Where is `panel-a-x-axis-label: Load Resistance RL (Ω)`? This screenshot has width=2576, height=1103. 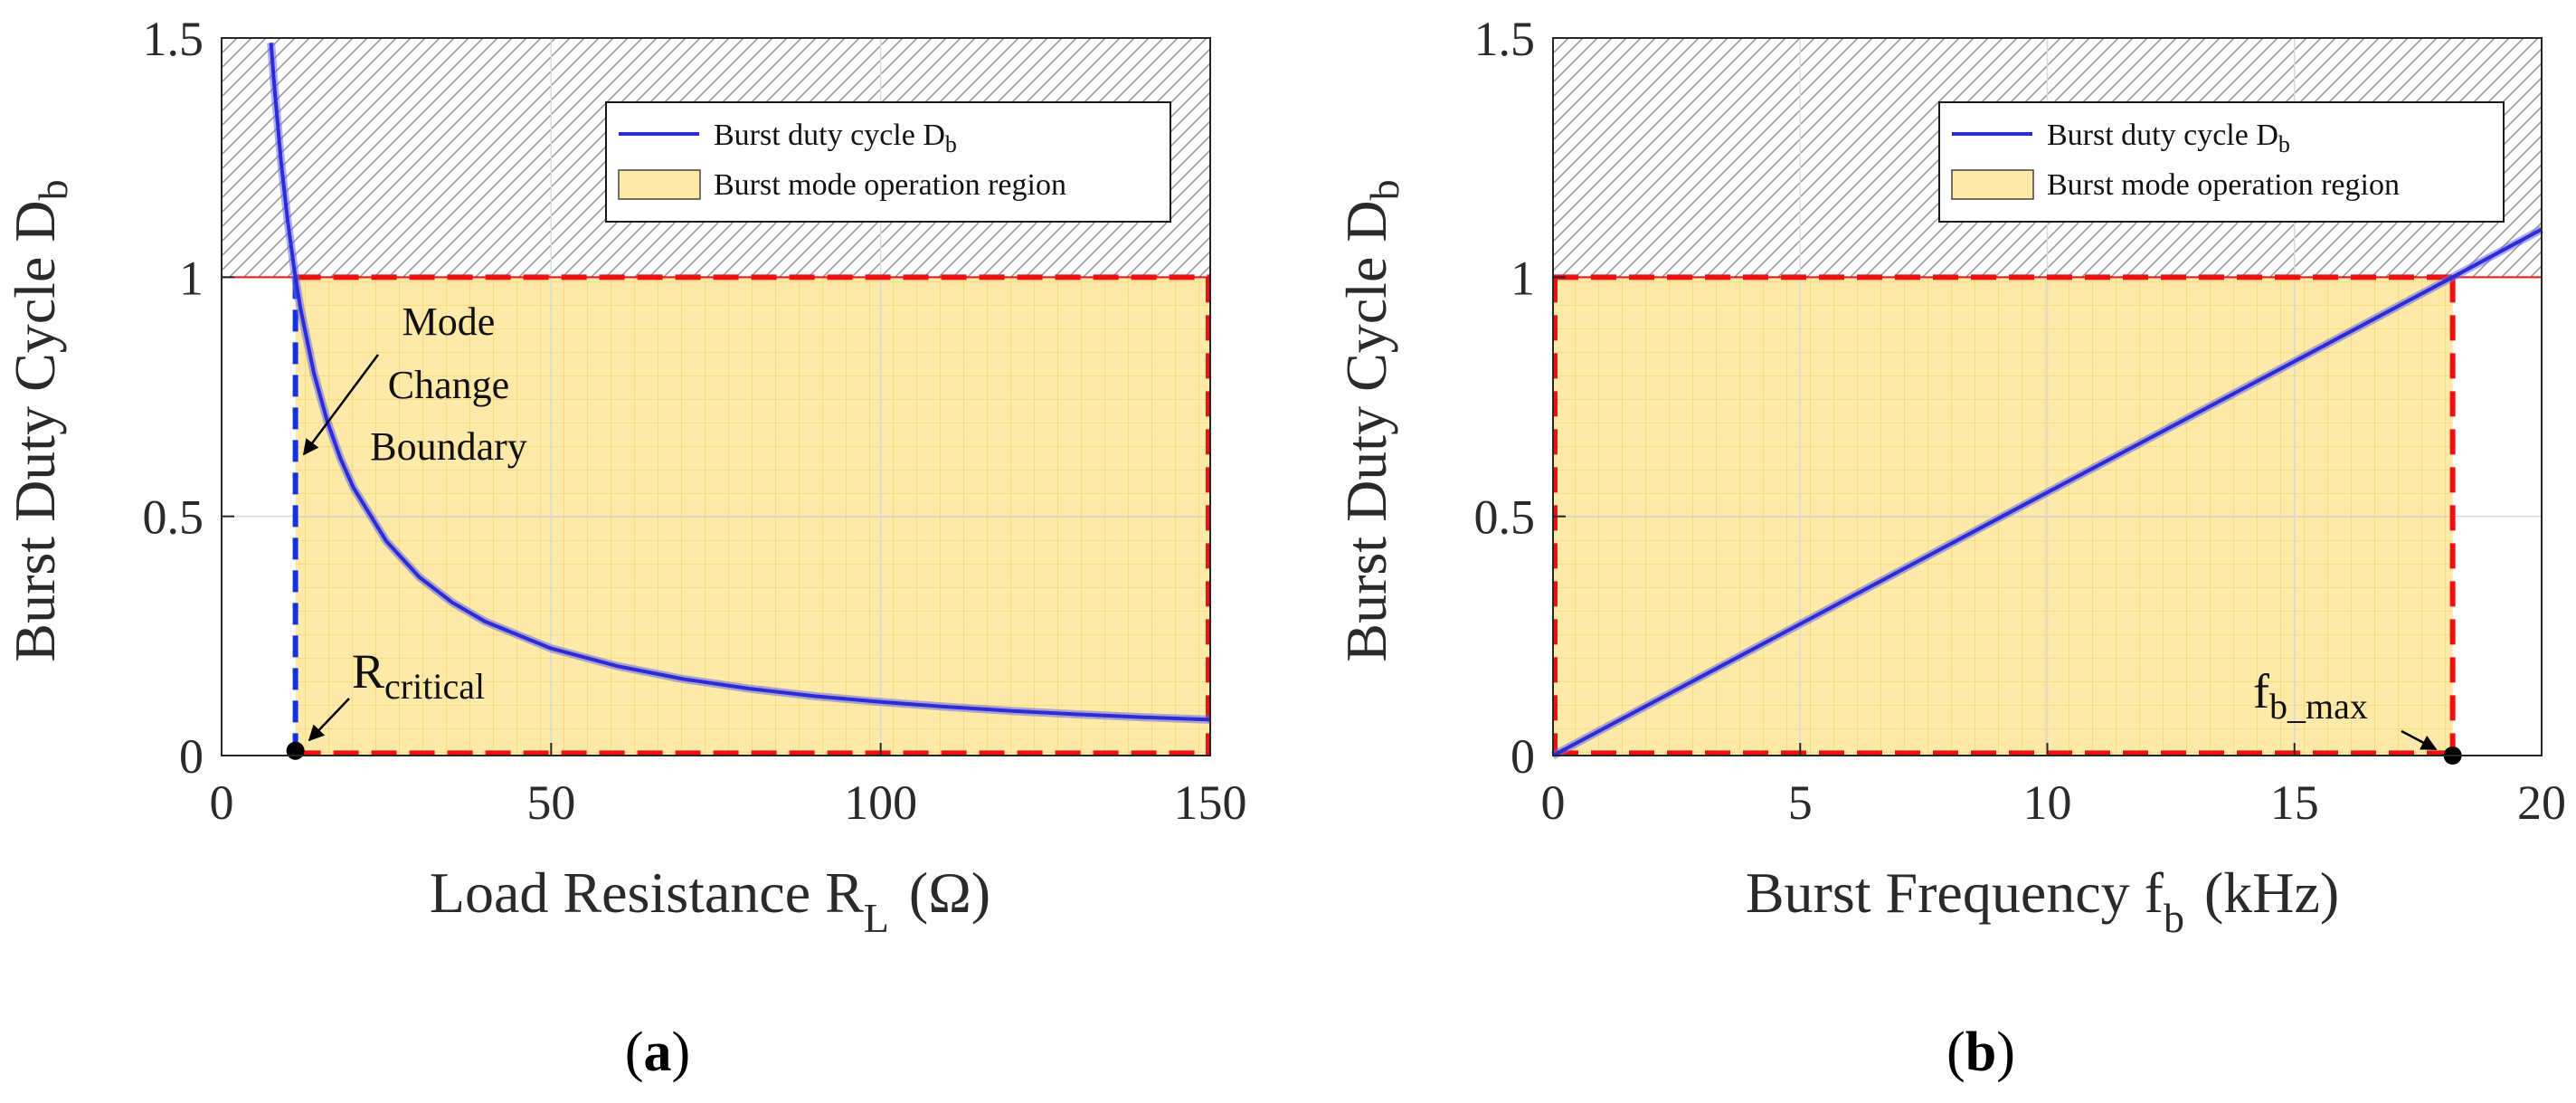
panel-a-x-axis-label: Load Resistance RL (Ω) is located at coordinates (710, 901).